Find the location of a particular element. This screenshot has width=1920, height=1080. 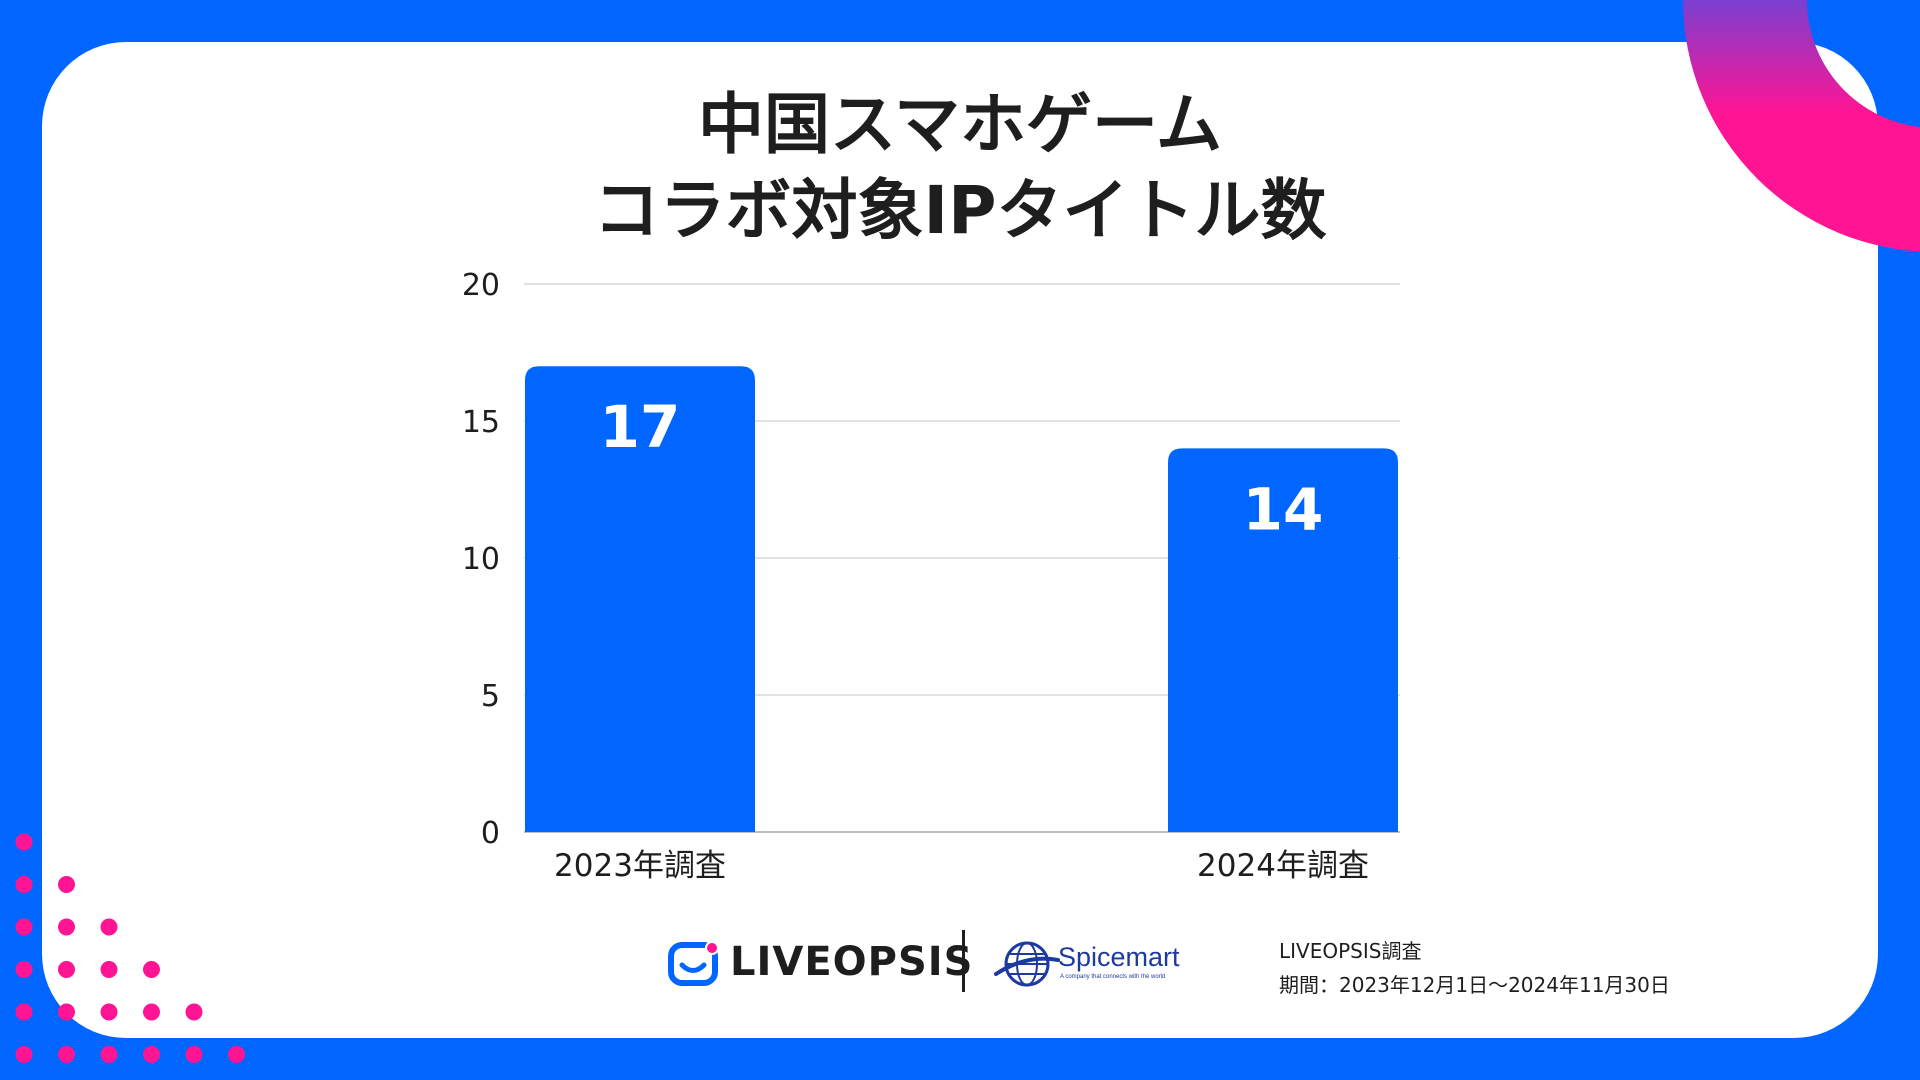

liveopsis-smile-icon is located at coordinates (693, 963).